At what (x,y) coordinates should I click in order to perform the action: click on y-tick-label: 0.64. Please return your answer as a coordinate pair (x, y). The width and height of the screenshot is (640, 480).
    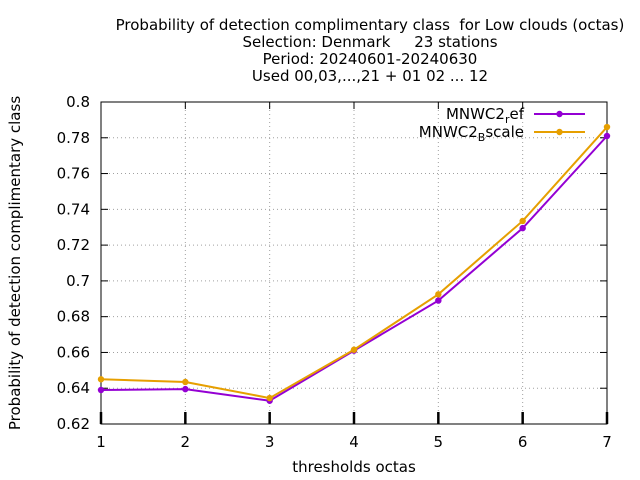
    Looking at the image, I should click on (73, 388).